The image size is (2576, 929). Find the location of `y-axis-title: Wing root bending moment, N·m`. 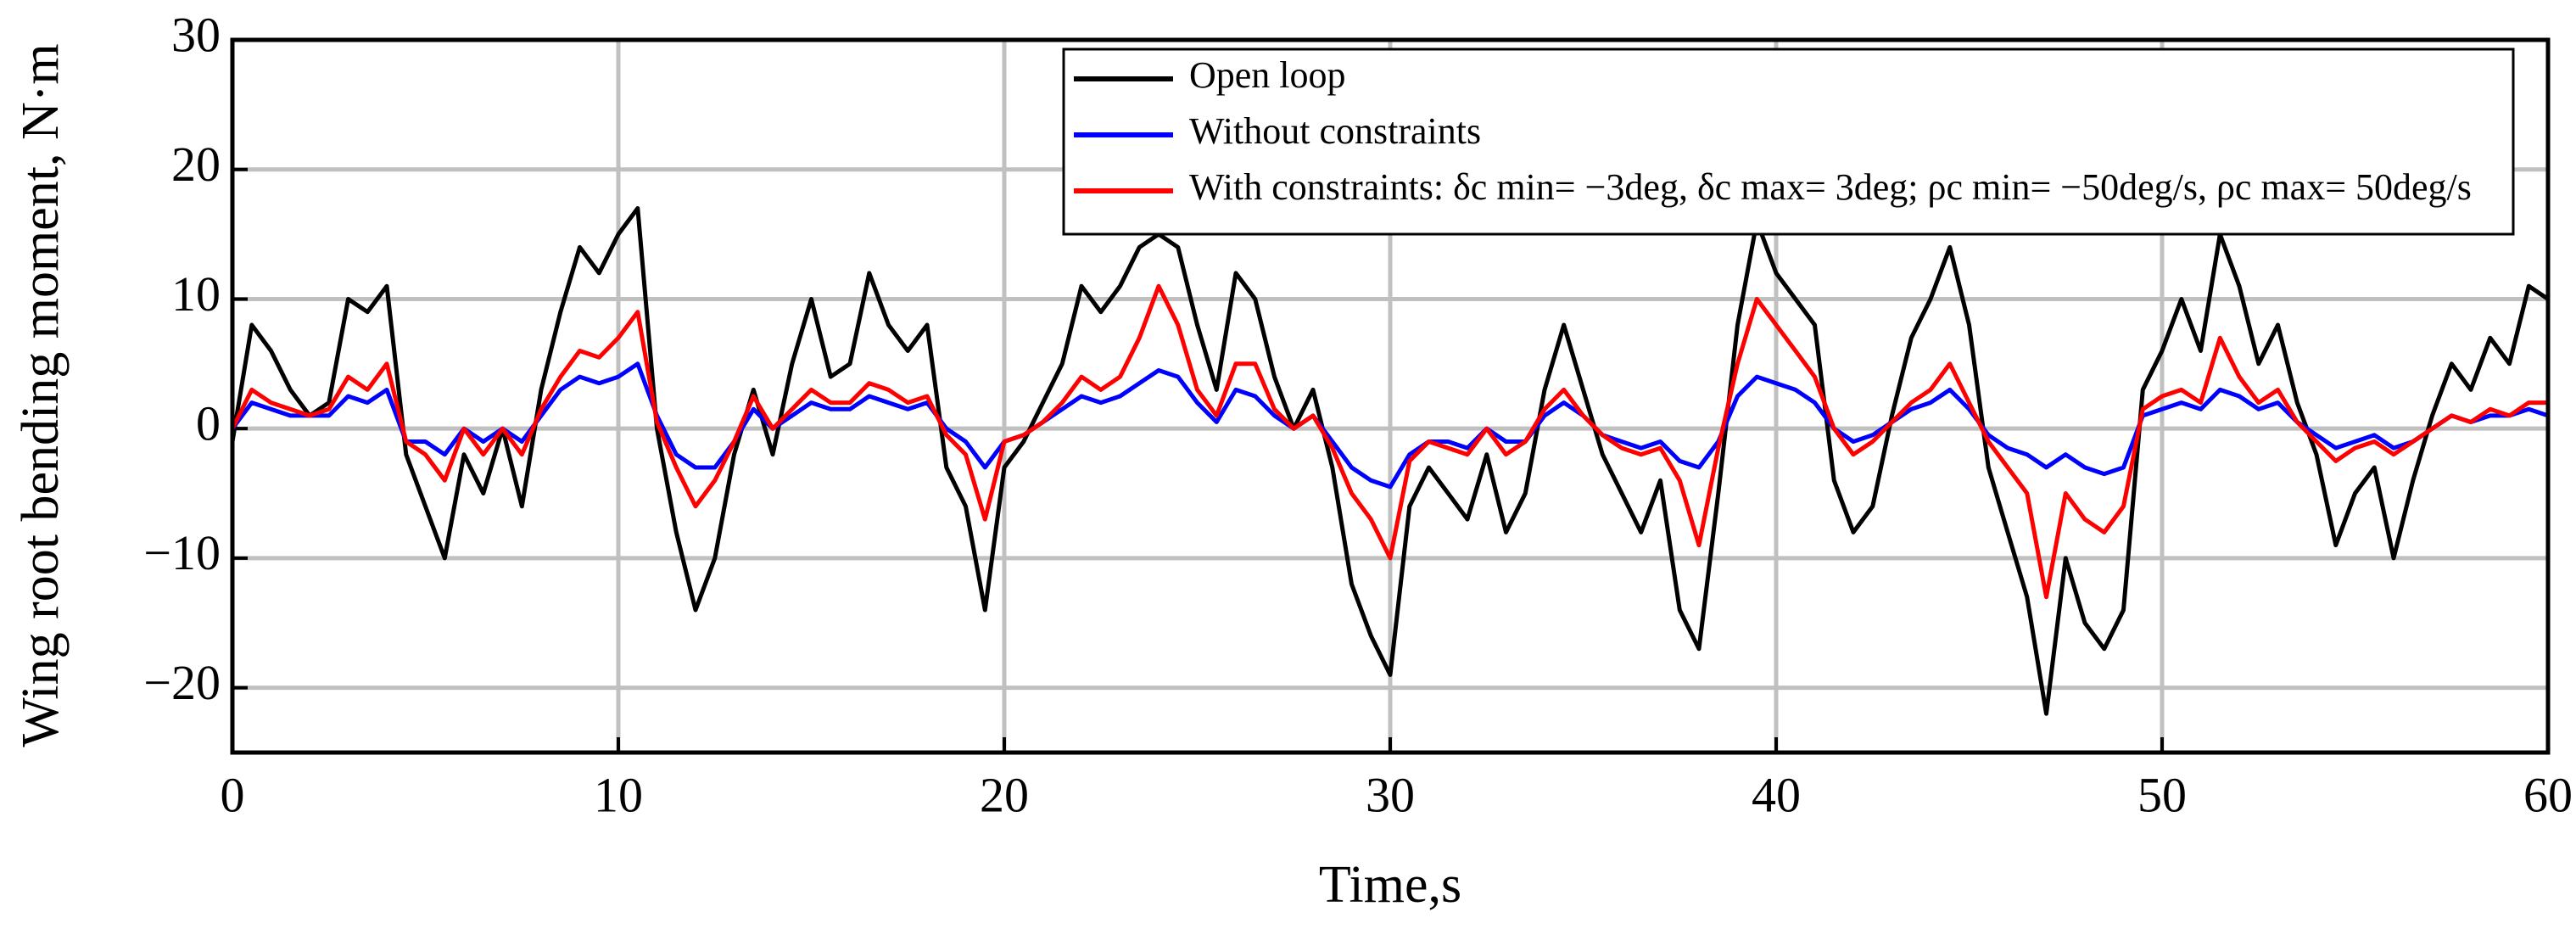

y-axis-title: Wing root bending moment, N·m is located at coordinates (41, 395).